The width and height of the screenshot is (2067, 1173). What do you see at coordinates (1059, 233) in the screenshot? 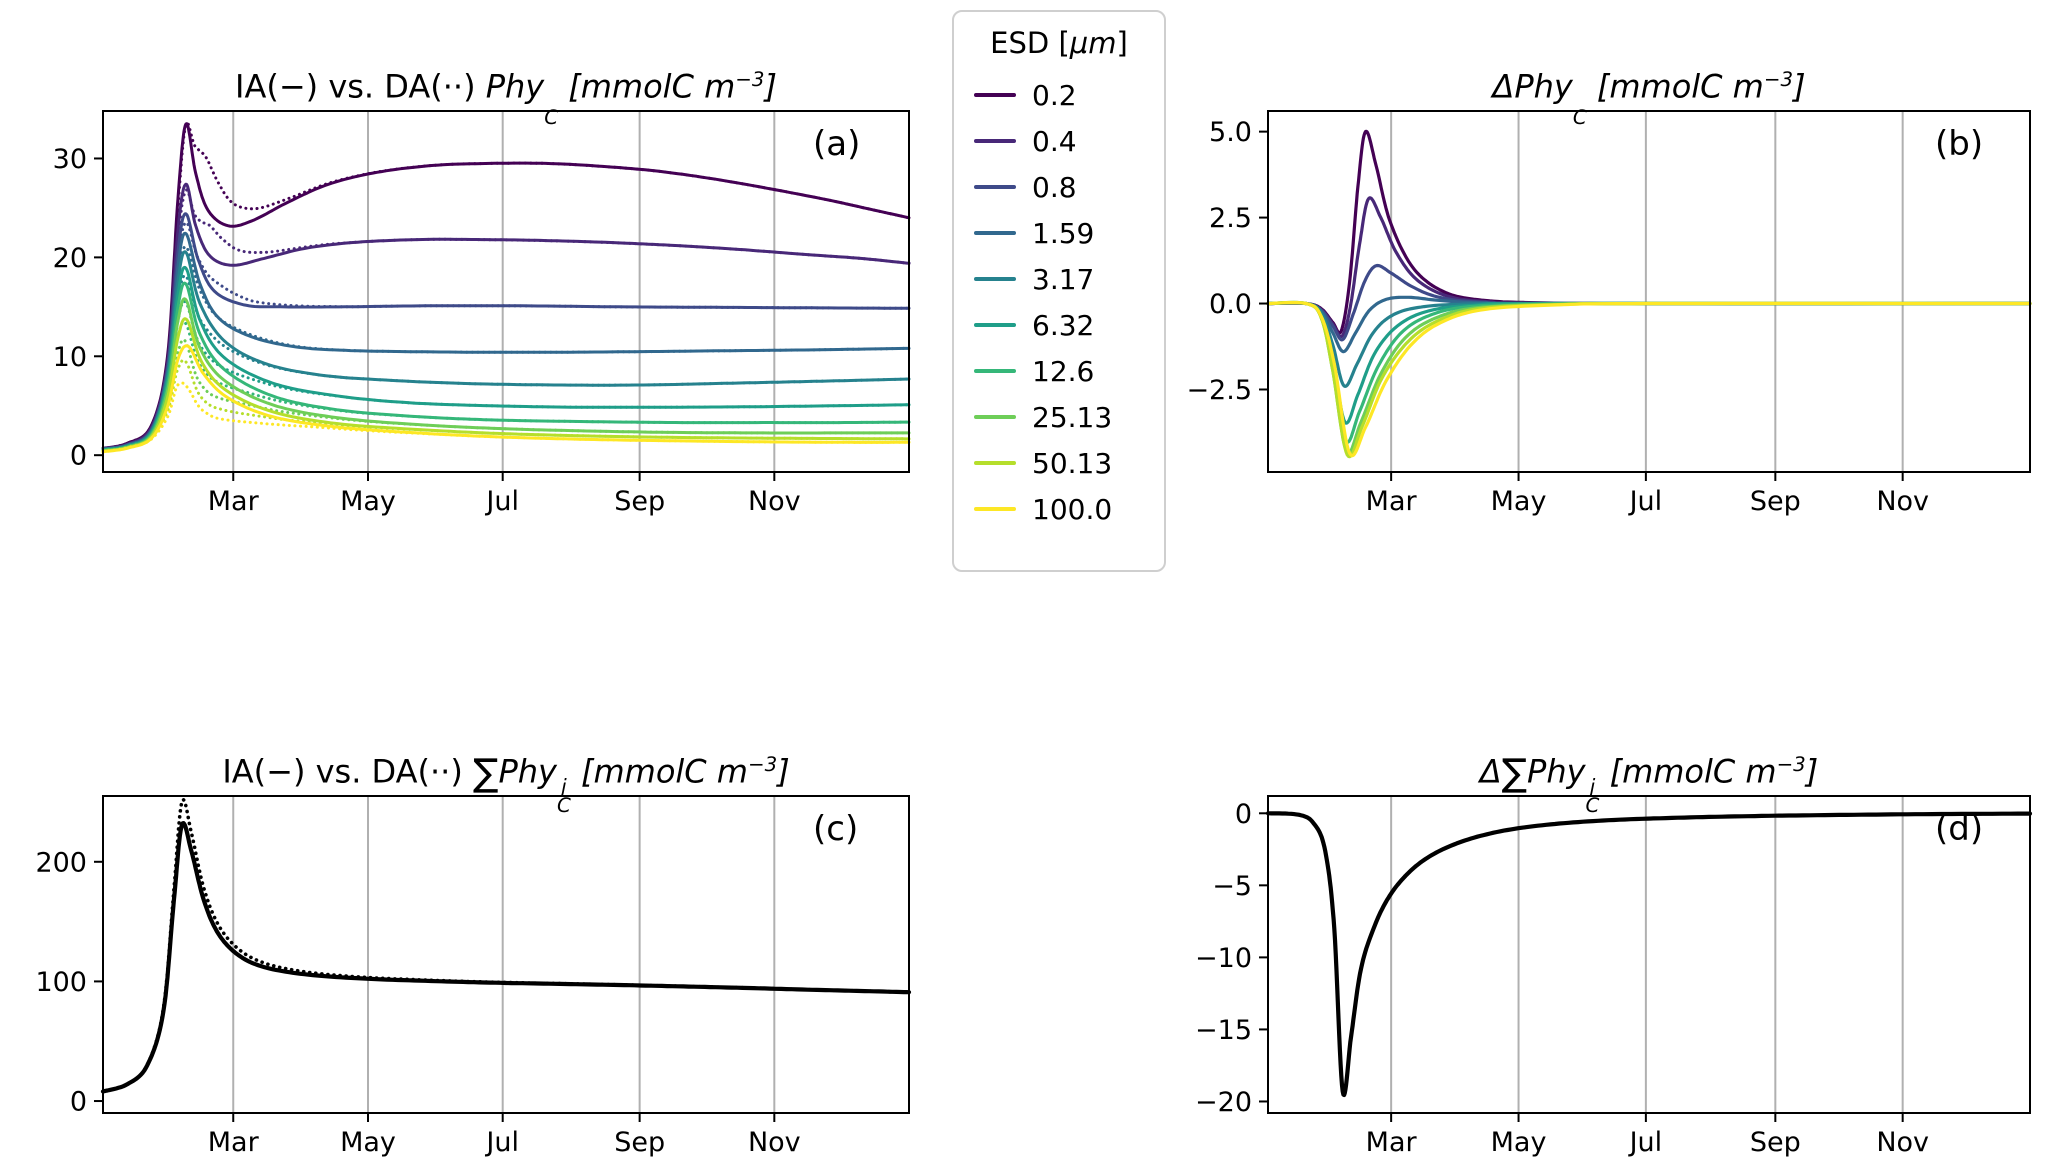
I see `legend-item: 1.59` at bounding box center [1059, 233].